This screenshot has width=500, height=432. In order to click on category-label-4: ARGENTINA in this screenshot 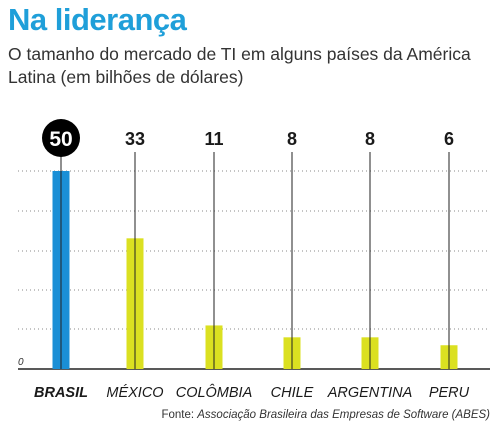, I will do `click(370, 393)`.